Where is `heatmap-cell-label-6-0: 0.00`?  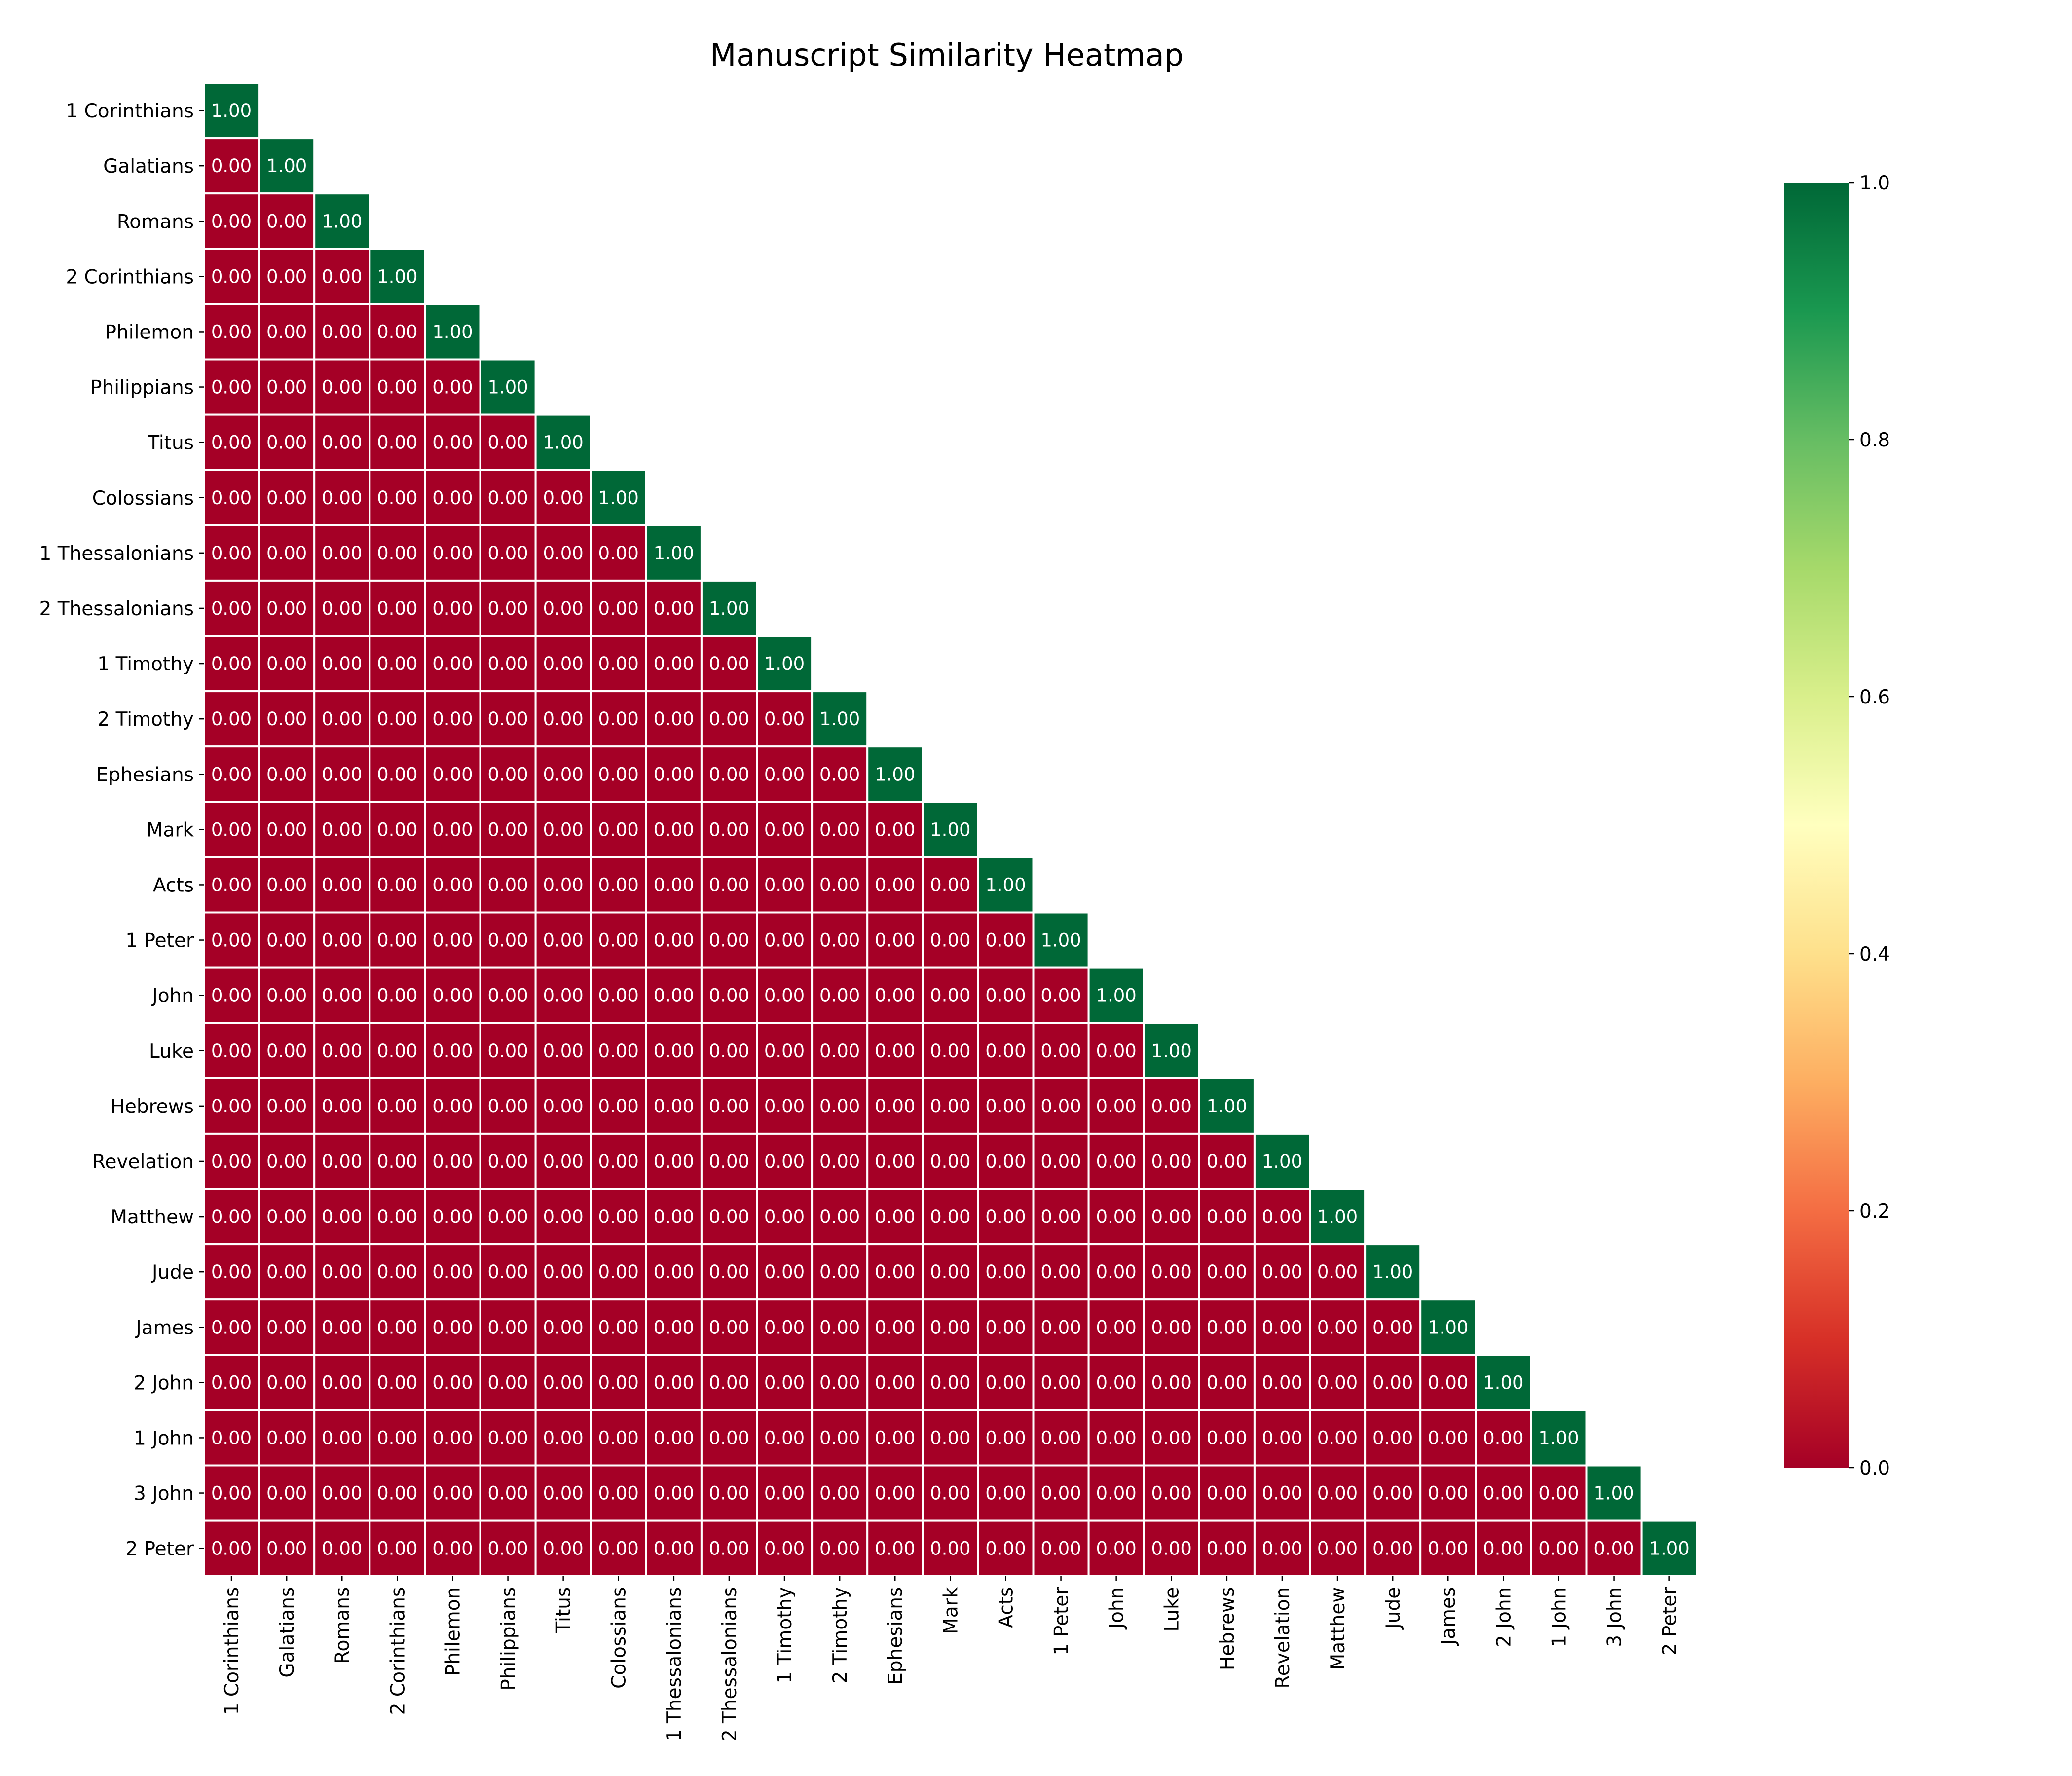
heatmap-cell-label-6-0: 0.00 is located at coordinates (231, 442).